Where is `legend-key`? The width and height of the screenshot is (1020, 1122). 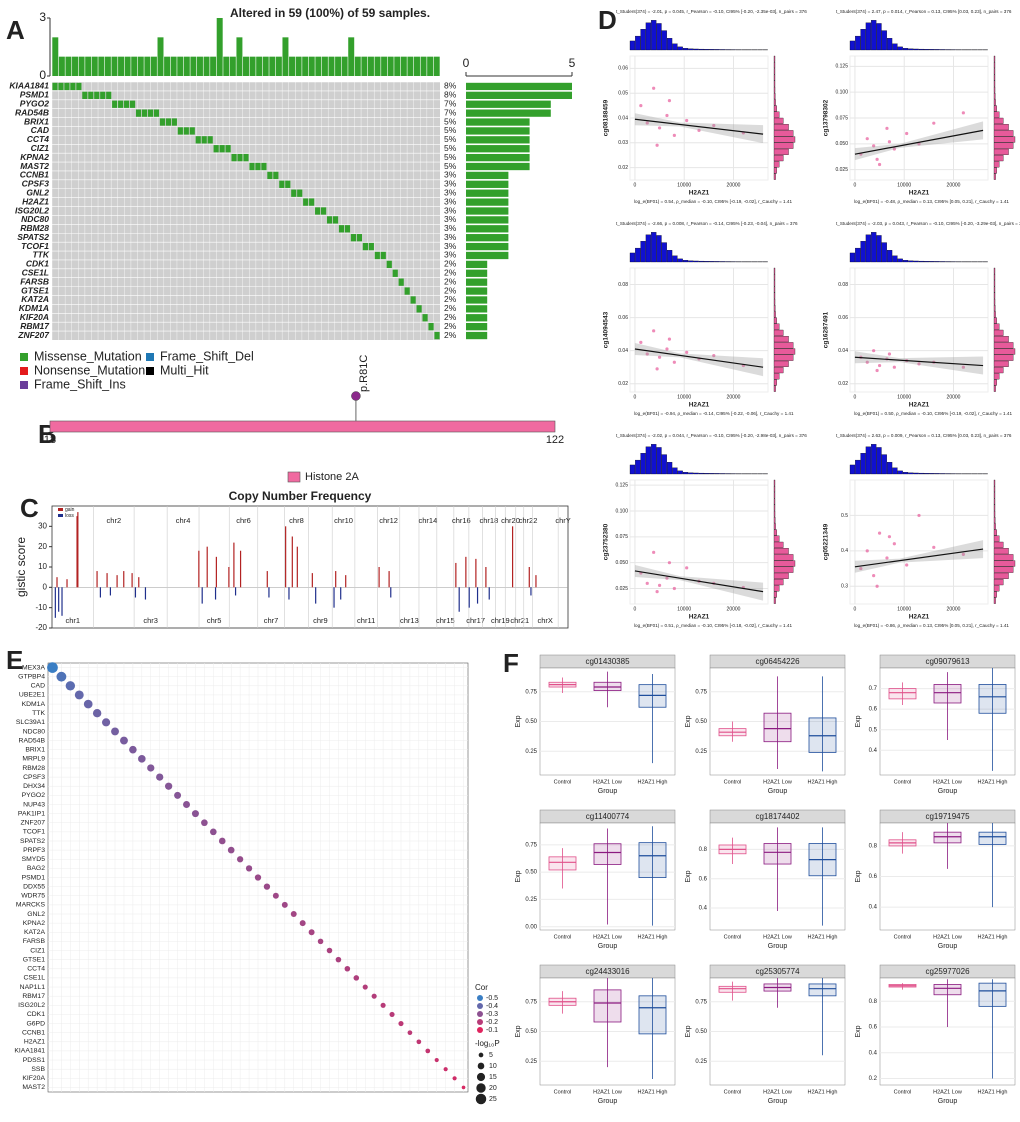
legend-key is located at coordinates (481, 1066).